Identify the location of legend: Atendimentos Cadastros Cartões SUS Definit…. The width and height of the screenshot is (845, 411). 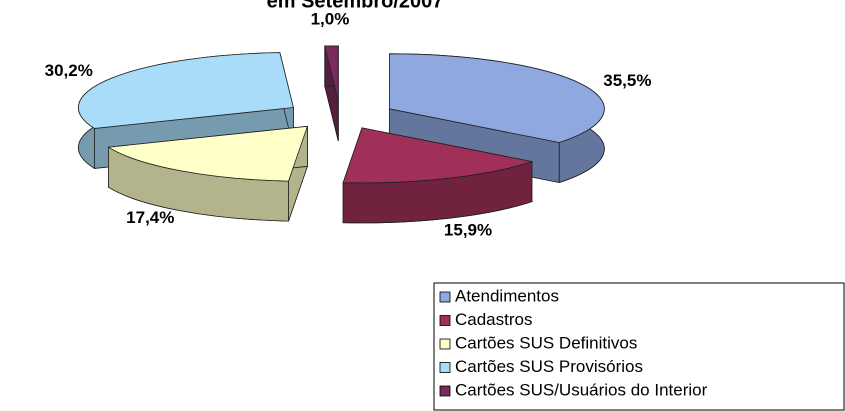
(573, 342).